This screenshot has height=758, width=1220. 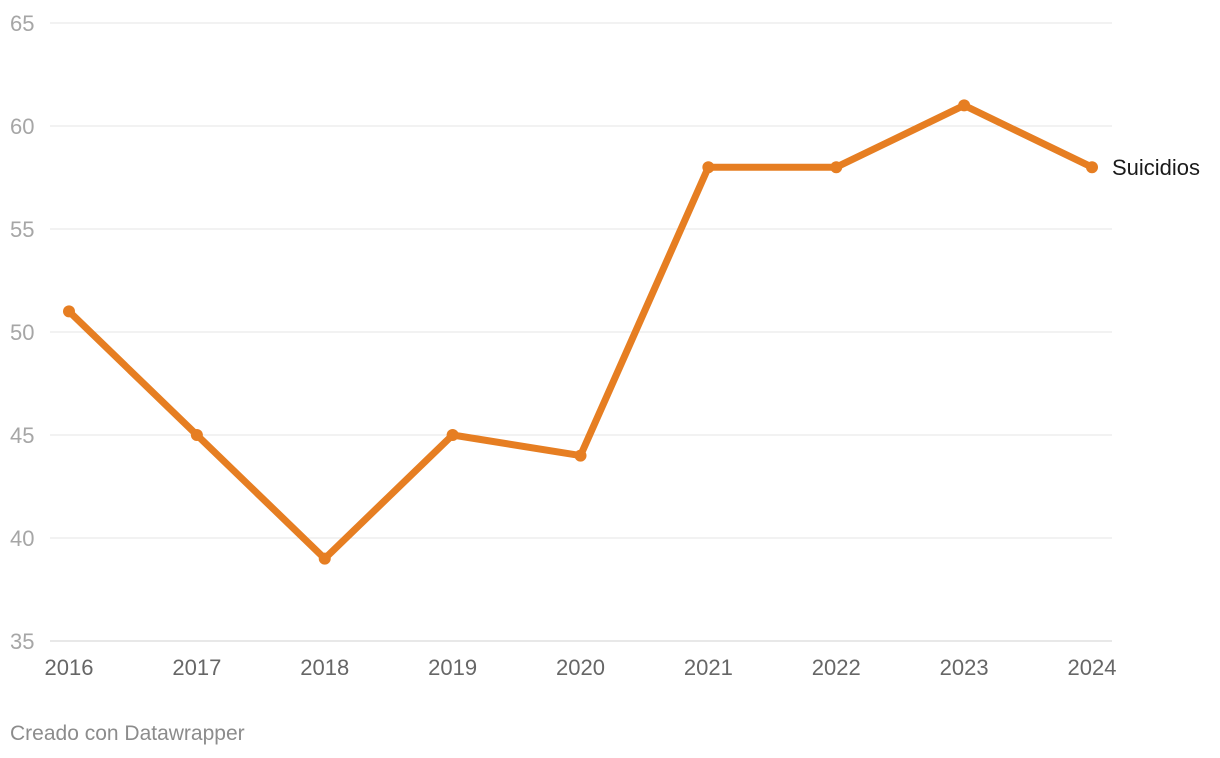 What do you see at coordinates (836, 667) in the screenshot?
I see `x-tick-label: 2022` at bounding box center [836, 667].